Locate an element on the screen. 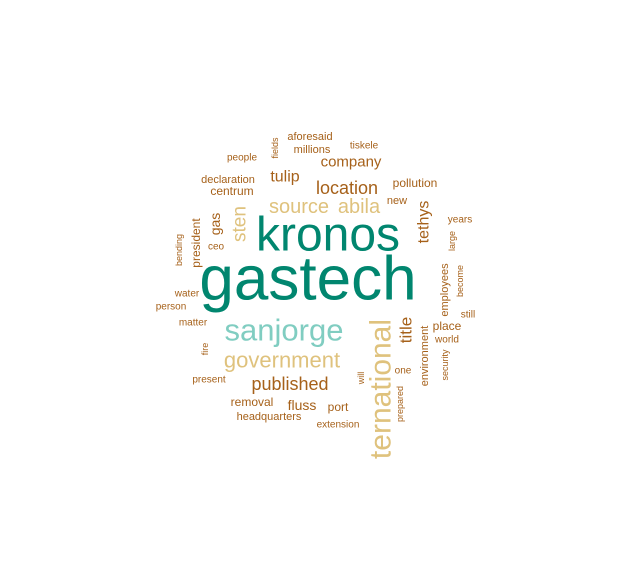 This screenshot has width=640, height=567. word-employees: employees is located at coordinates (445, 290).